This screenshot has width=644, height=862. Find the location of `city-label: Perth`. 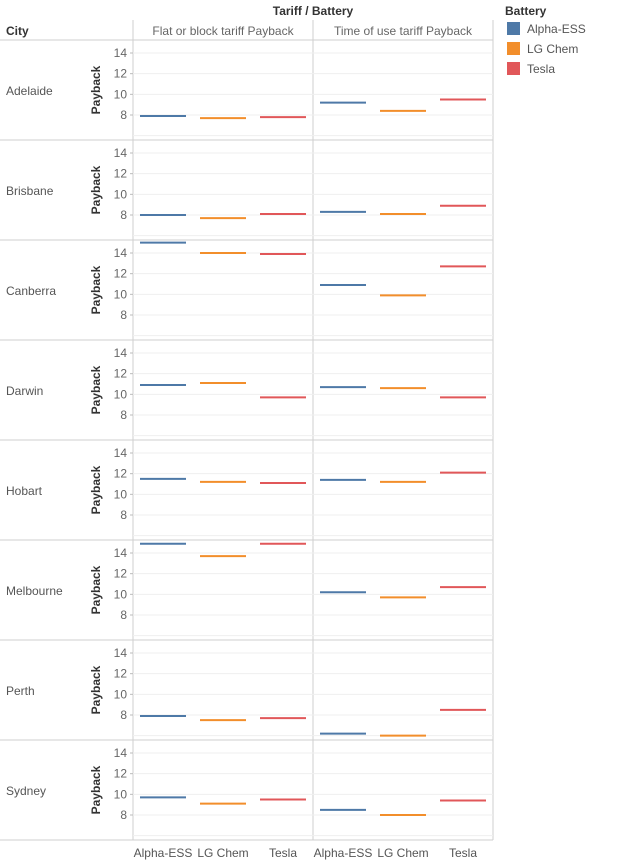

city-label: Perth is located at coordinates (20, 691).